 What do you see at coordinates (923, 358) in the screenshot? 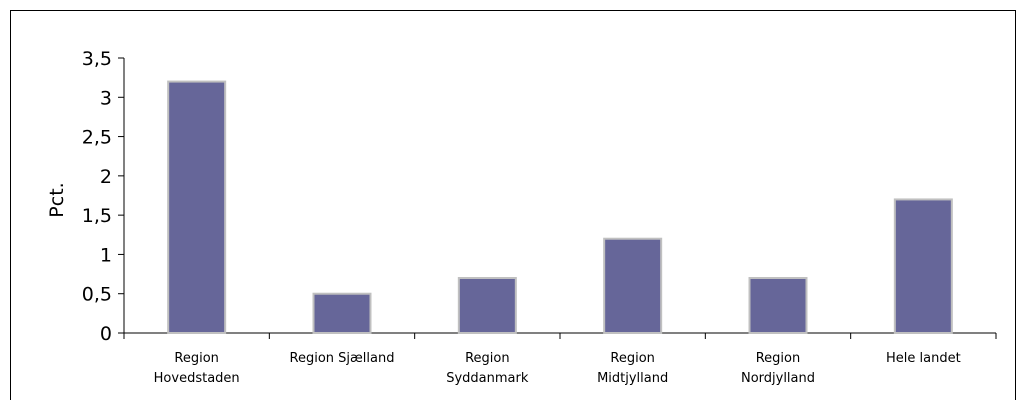
I see `x-tick-label: Hele landet` at bounding box center [923, 358].